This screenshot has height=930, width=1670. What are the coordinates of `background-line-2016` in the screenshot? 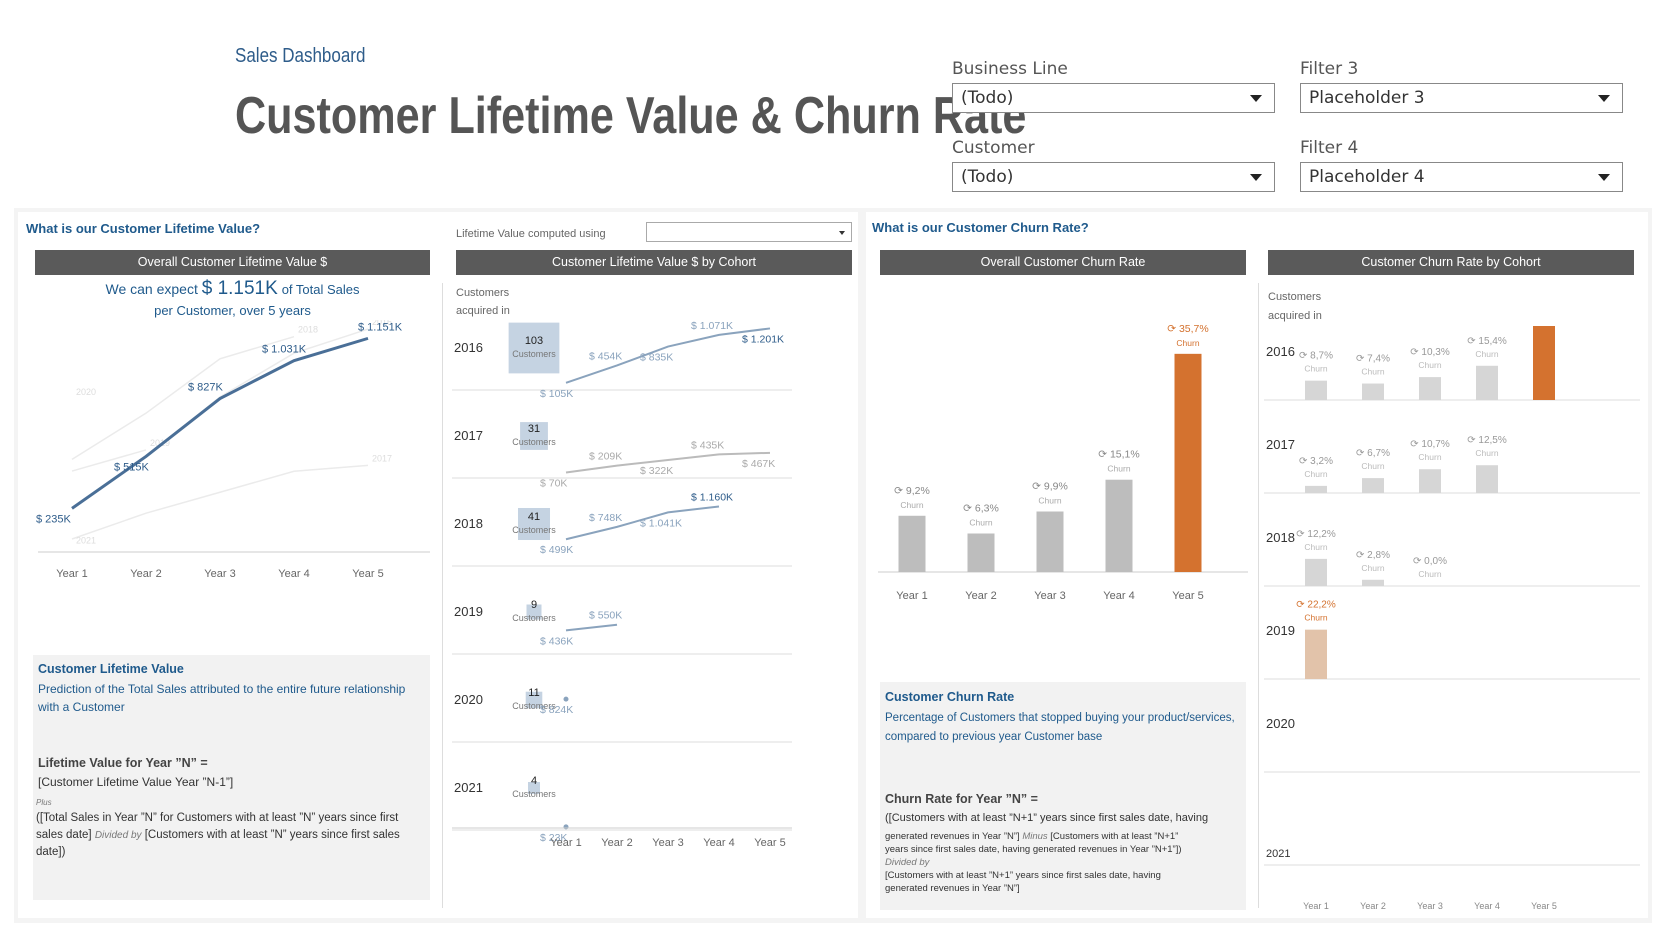 It's located at (220, 418).